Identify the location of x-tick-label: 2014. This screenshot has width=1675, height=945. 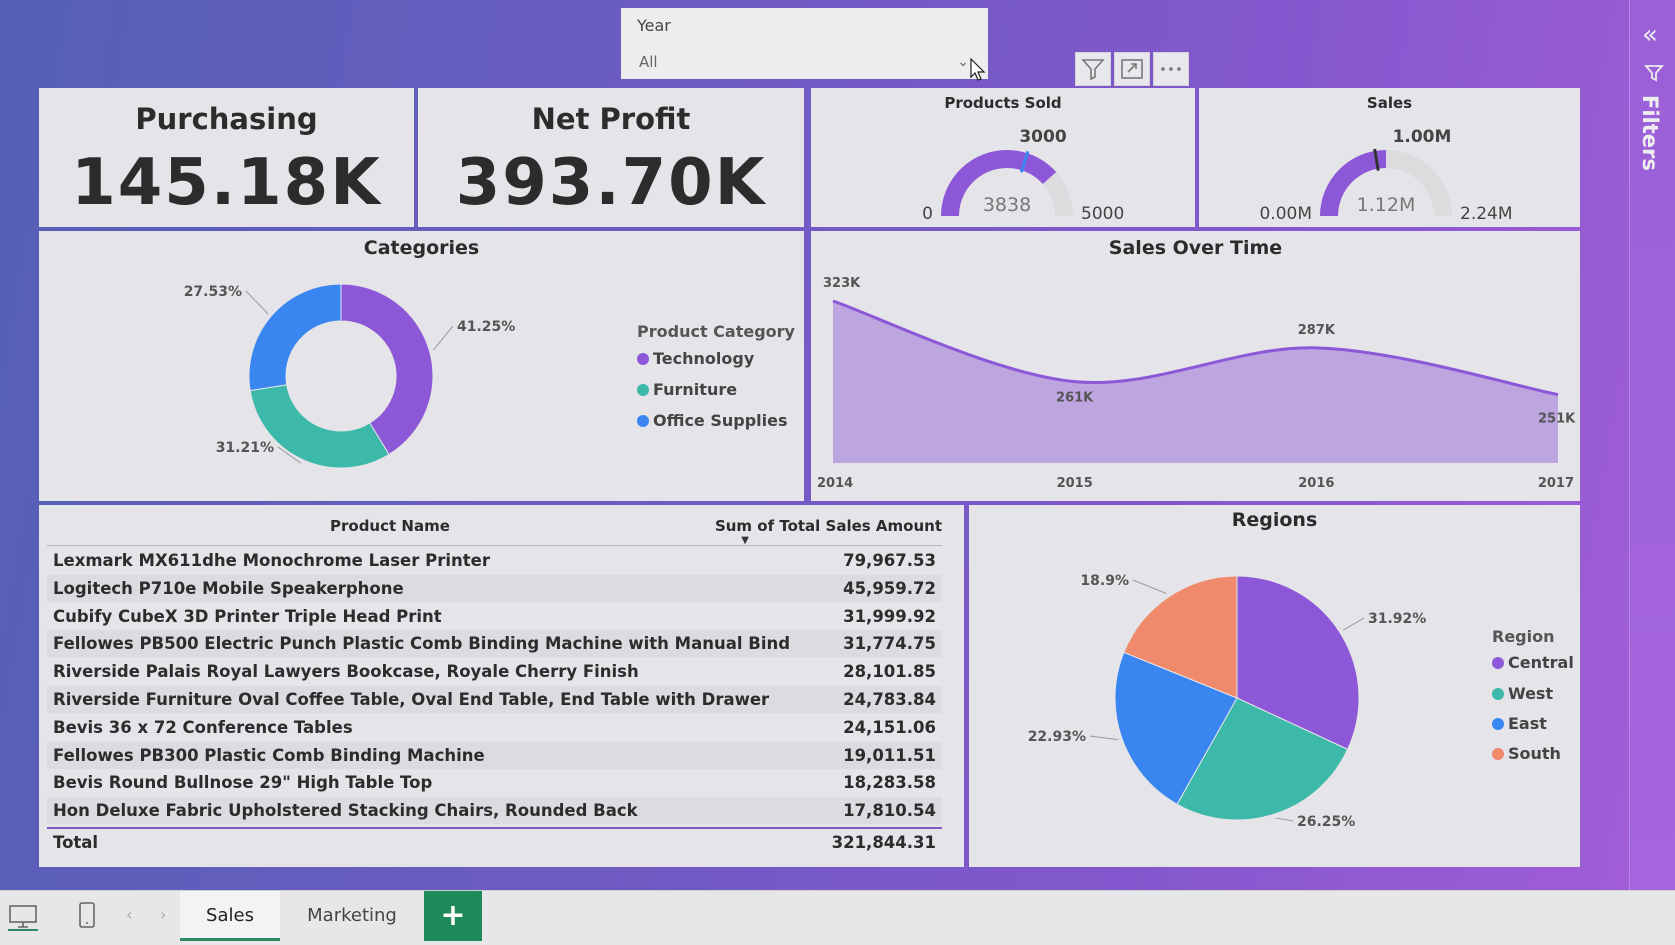
(835, 483).